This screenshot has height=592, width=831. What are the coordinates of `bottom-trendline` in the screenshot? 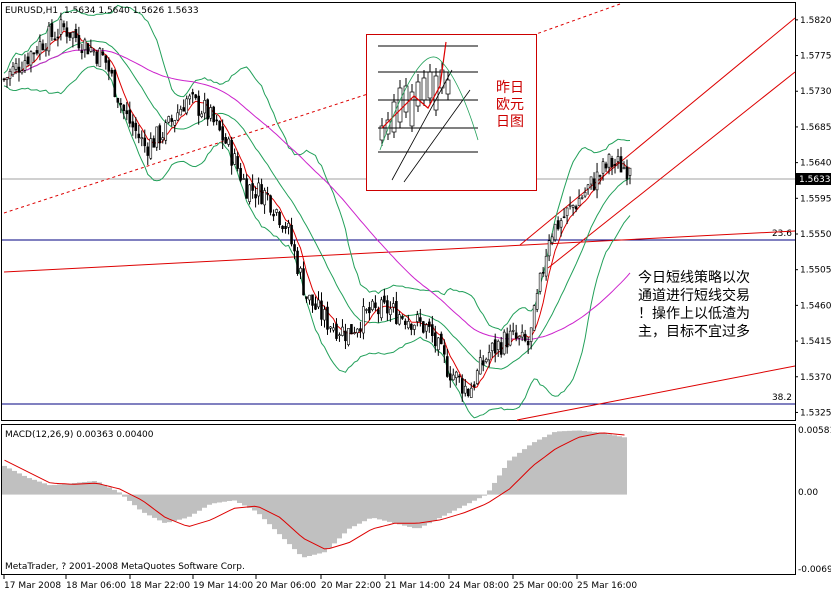 It's located at (656, 393).